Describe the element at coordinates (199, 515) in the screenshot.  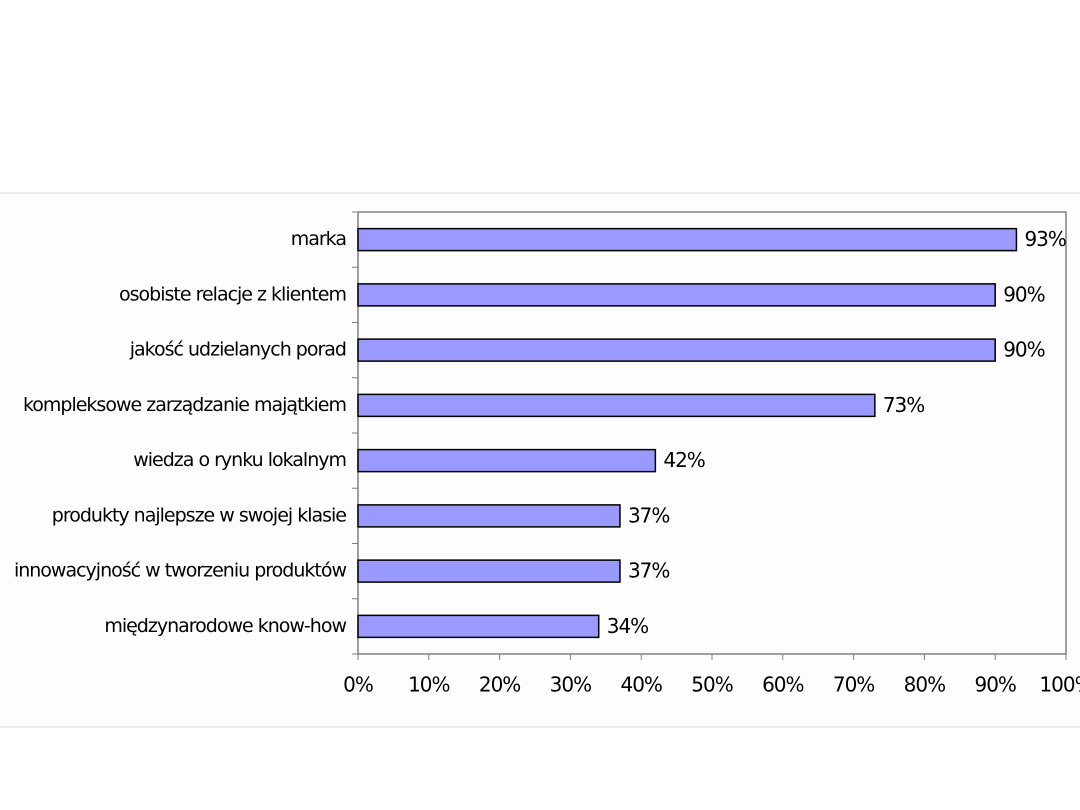
I see `category-label: produkty najlepsze w swojej klasie` at that location.